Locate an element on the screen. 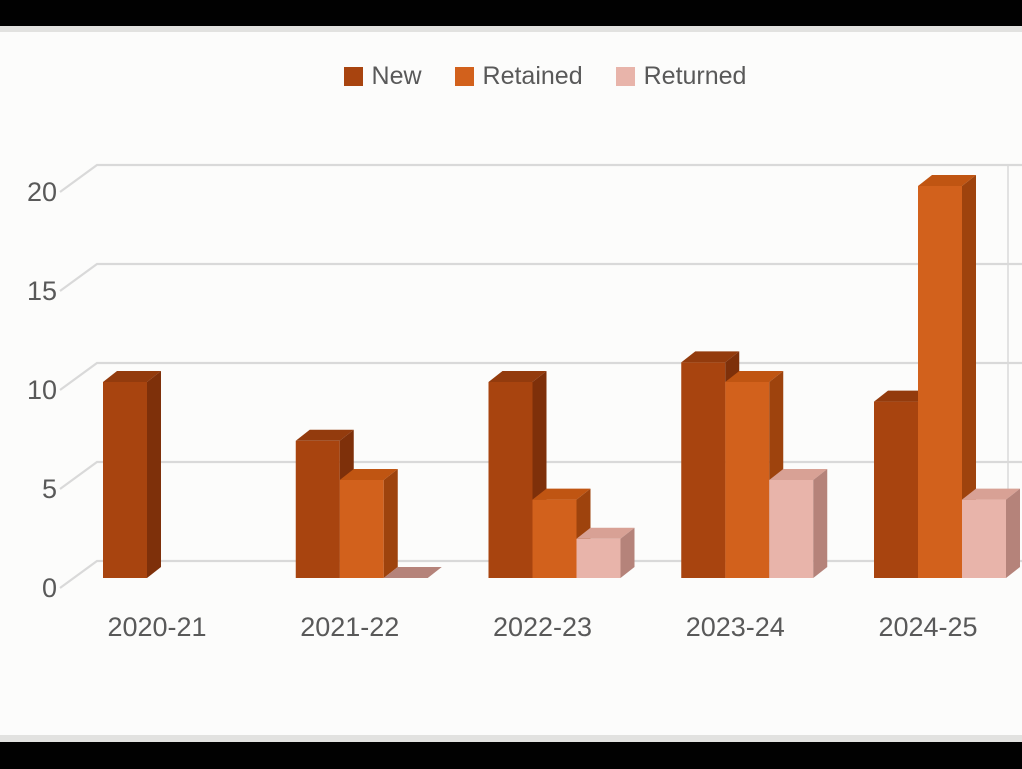  svg-text: 20 is located at coordinates (42, 192).